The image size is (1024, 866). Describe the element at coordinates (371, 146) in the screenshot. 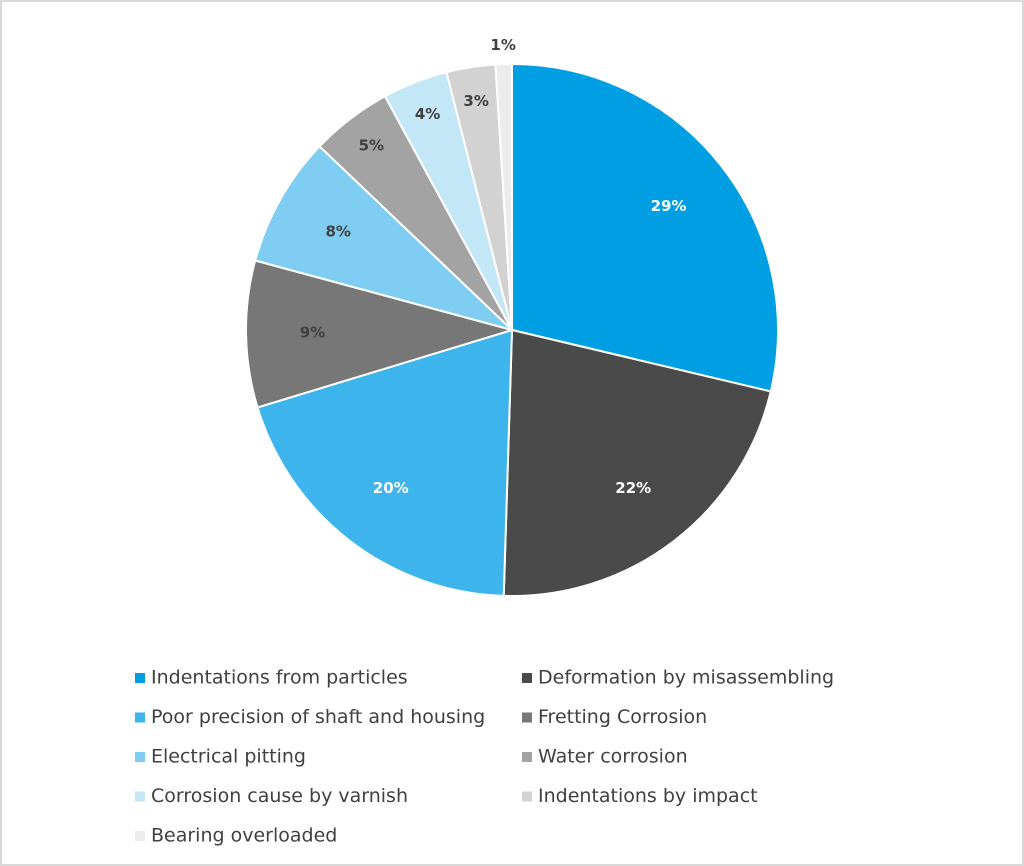

I see `data-label: 5%` at that location.